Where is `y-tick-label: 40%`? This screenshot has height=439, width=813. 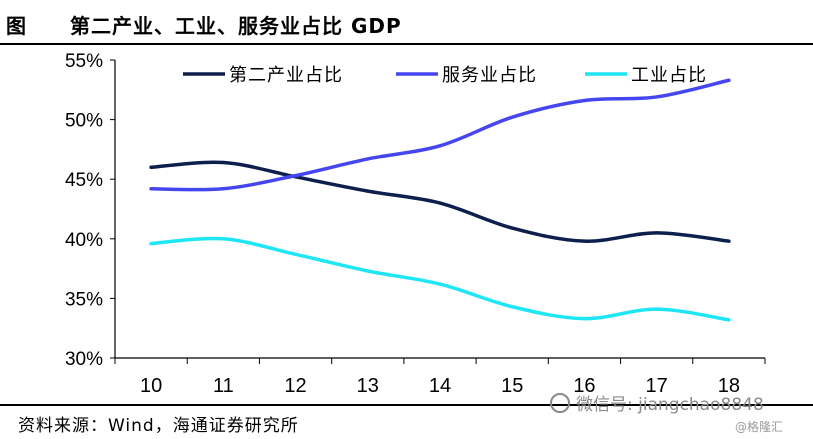 y-tick-label: 40% is located at coordinates (84, 240).